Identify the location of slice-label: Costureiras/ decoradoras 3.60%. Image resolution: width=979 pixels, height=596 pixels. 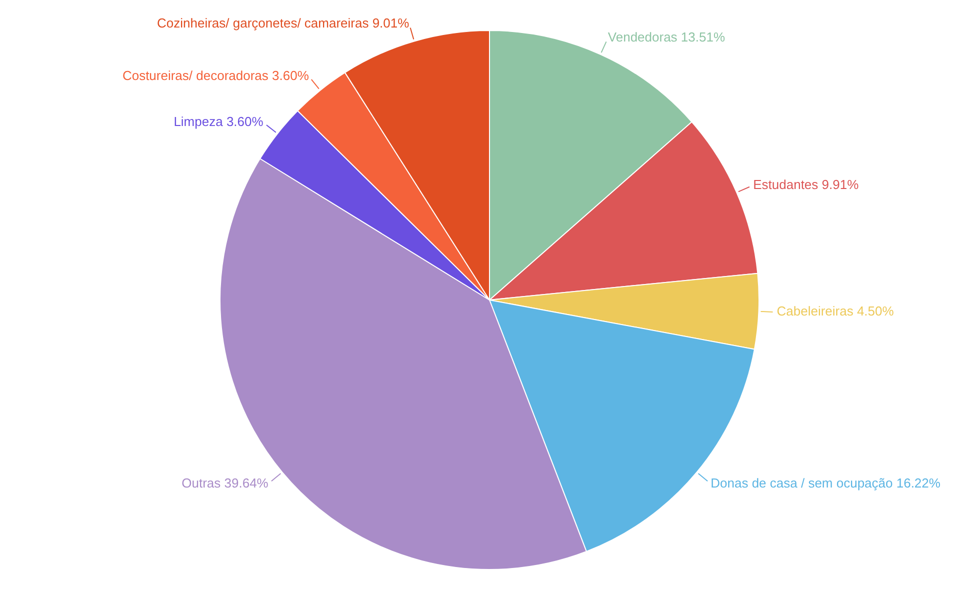
(216, 75).